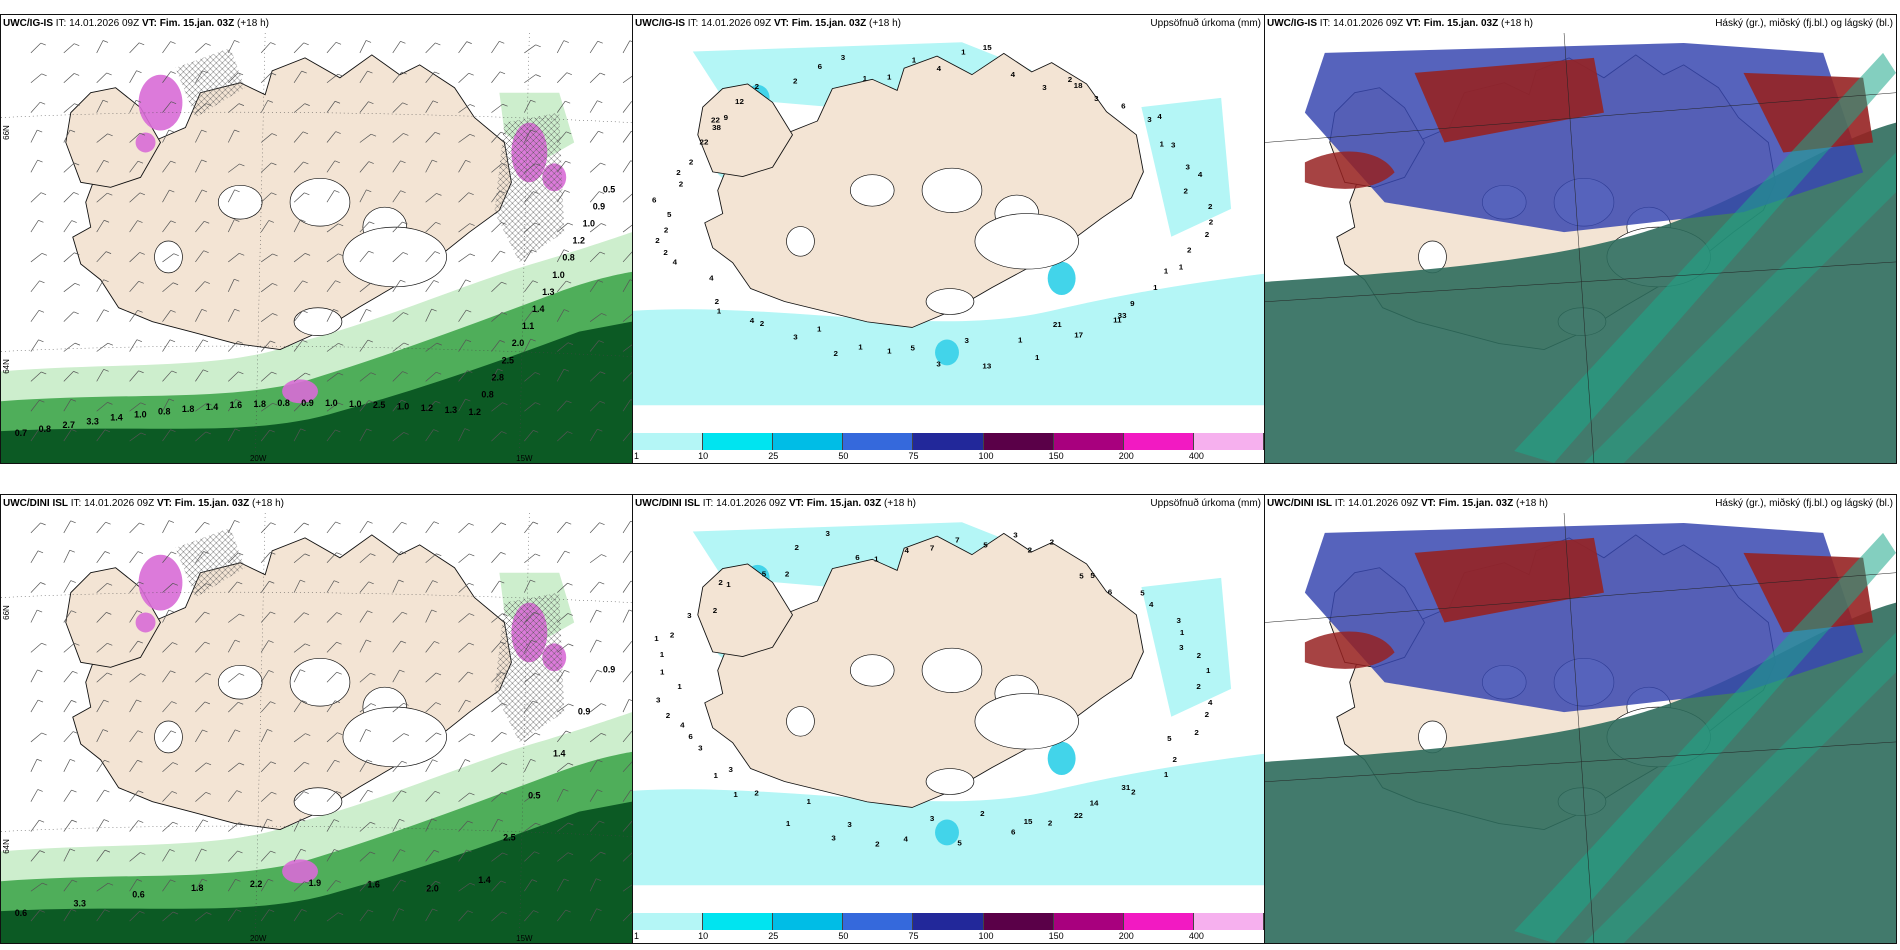 The height and width of the screenshot is (950, 1900). What do you see at coordinates (900, 503) in the screenshot?
I see `lead-time: (+18 h)` at bounding box center [900, 503].